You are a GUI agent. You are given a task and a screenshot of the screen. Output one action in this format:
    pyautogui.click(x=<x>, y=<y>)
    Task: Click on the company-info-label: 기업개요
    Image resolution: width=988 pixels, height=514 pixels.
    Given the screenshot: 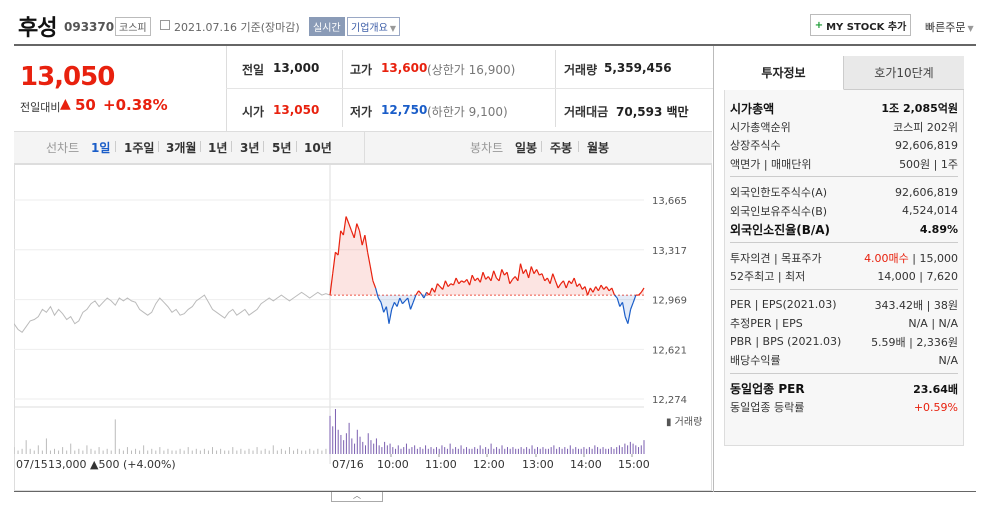 What is the action you would take?
    pyautogui.click(x=369, y=28)
    